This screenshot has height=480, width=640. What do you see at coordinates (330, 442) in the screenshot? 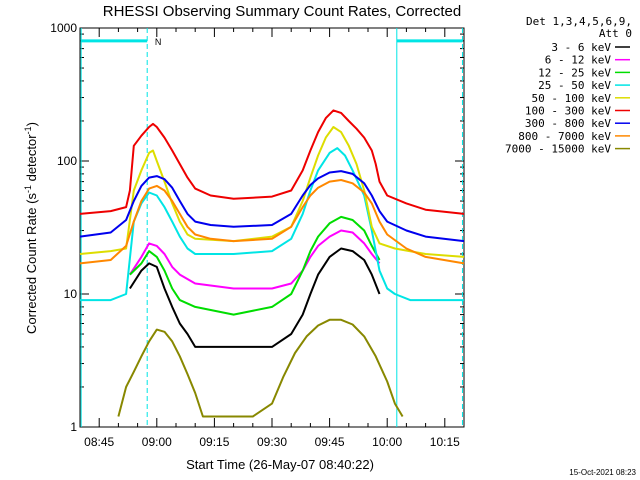
I see `x-tick-label: 09:45` at bounding box center [330, 442].